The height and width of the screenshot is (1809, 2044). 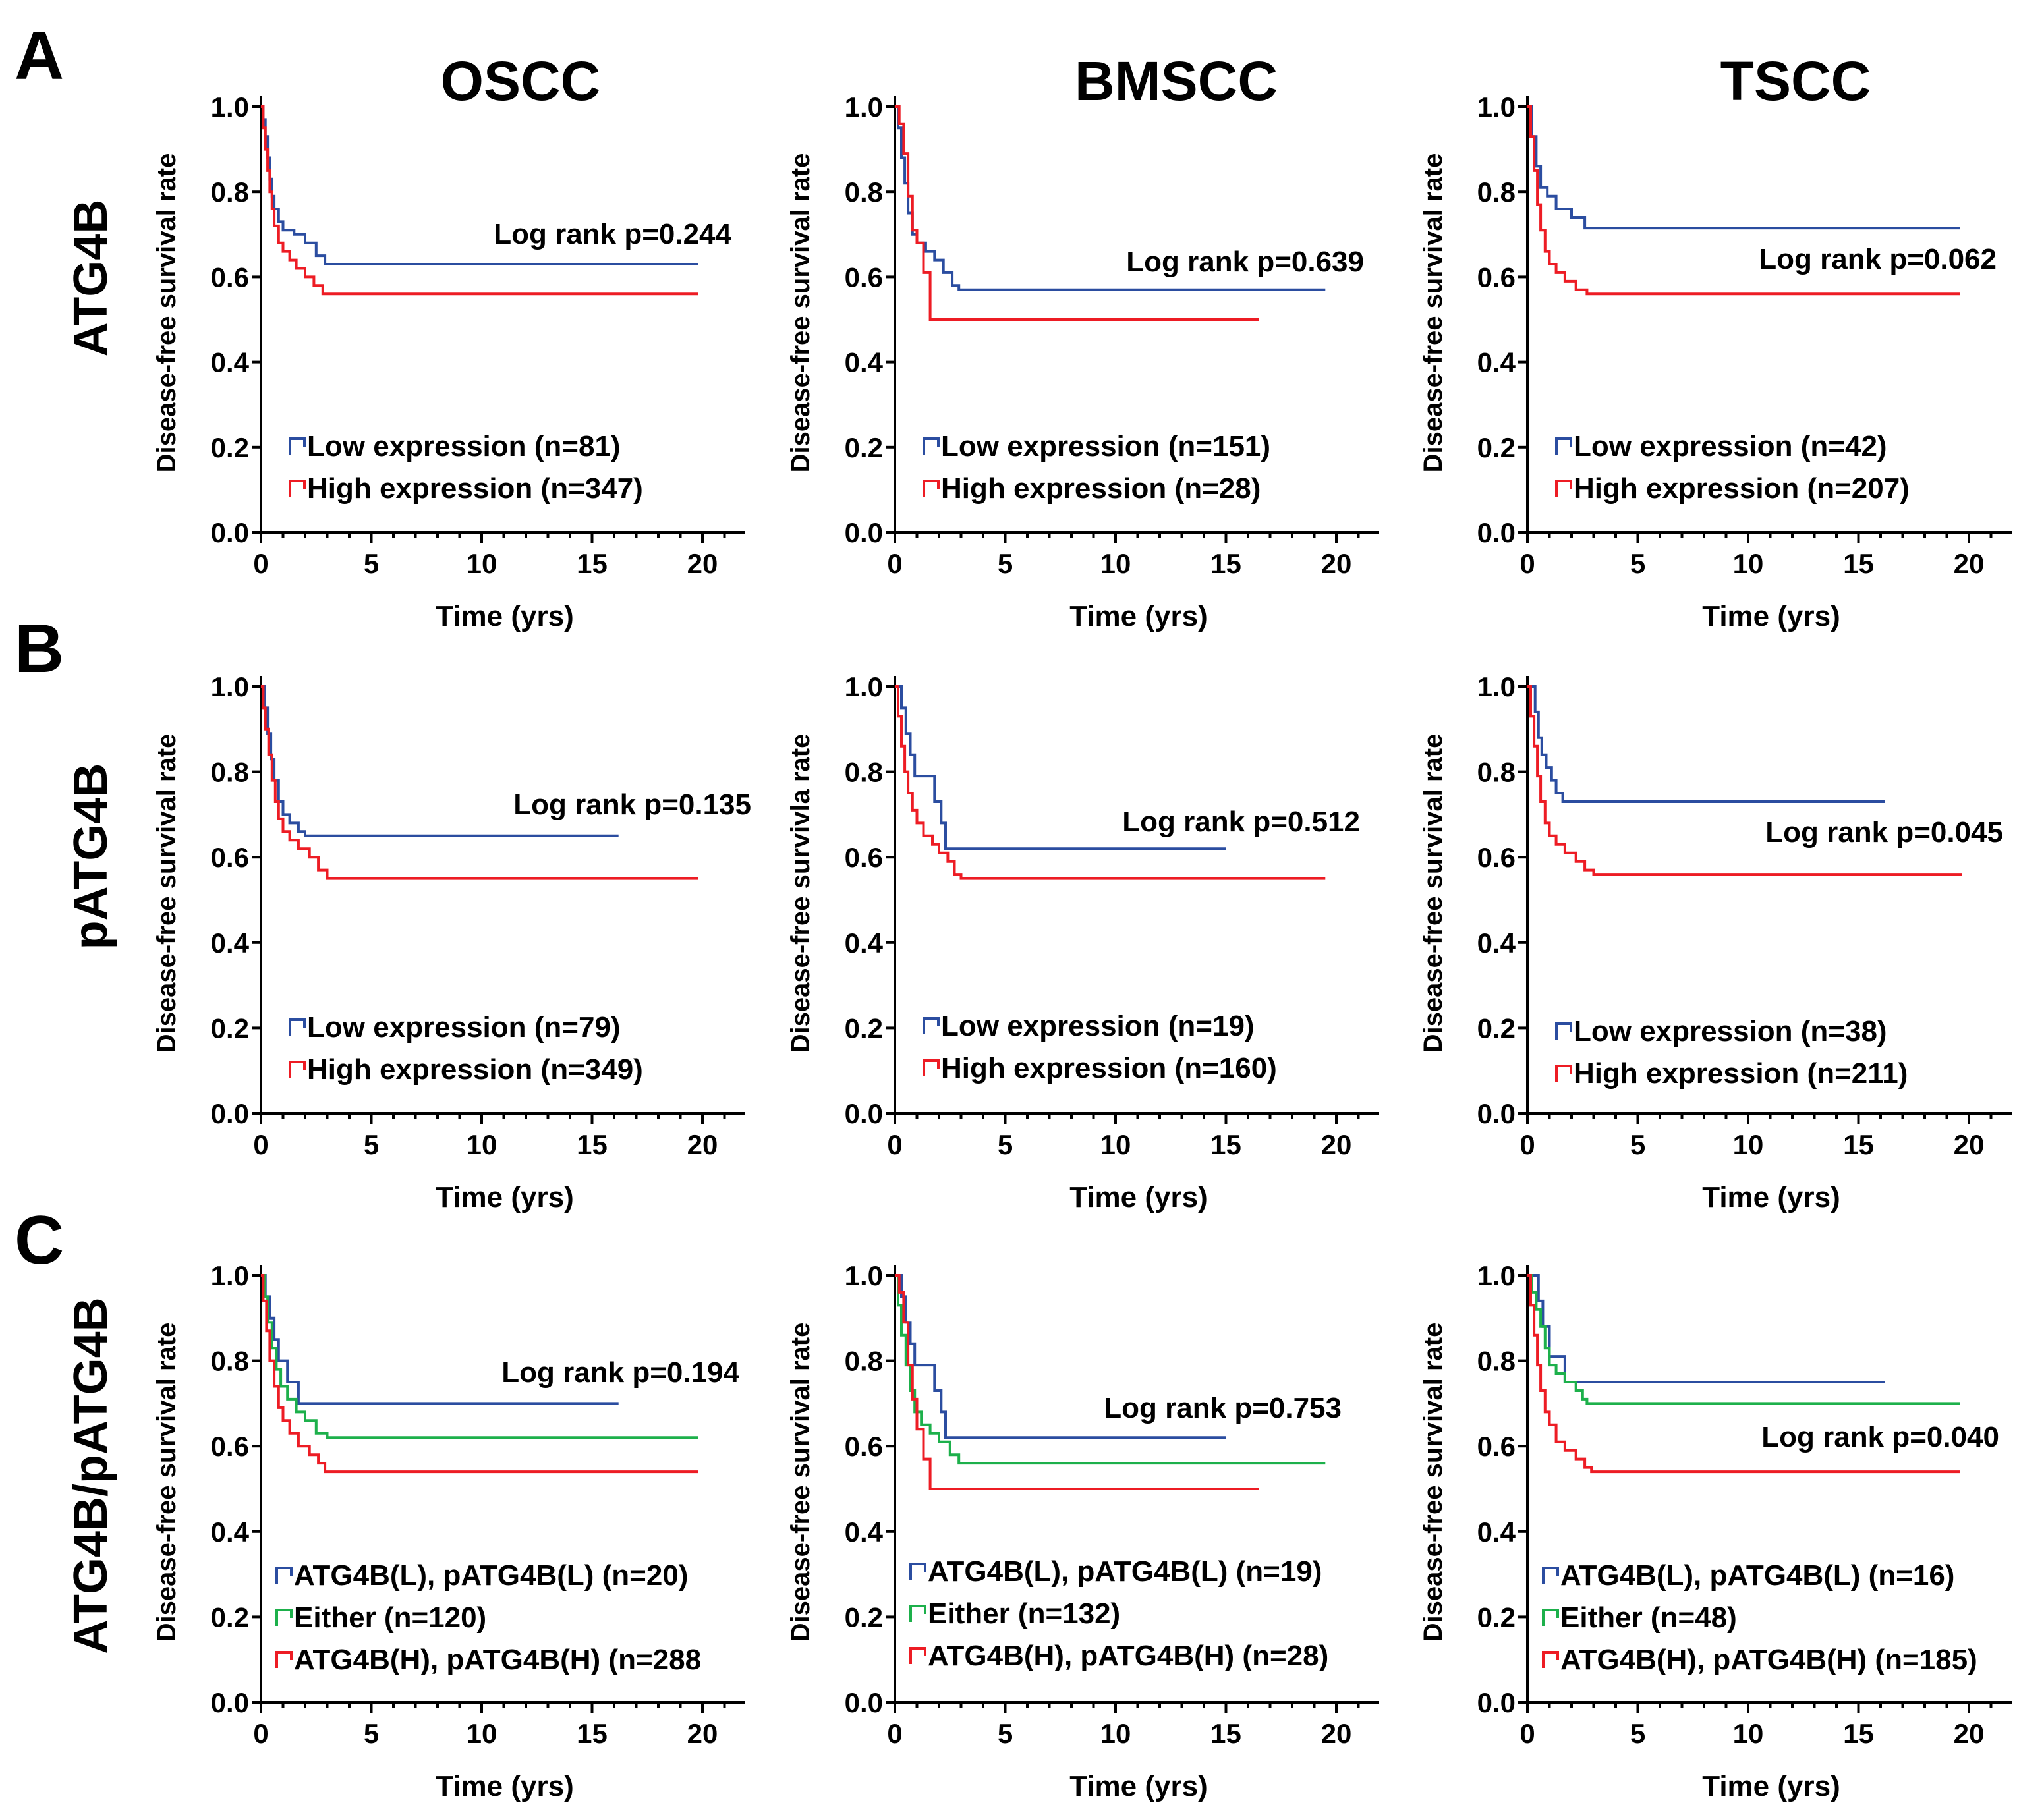 I want to click on row-label-atg4b: ATG4B, so click(x=91, y=278).